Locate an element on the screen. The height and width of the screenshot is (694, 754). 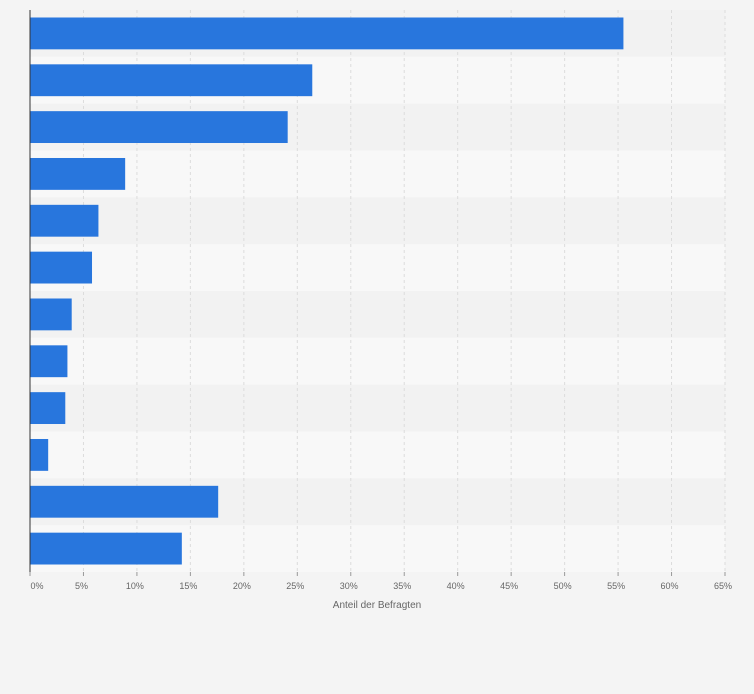
x-tick-label: 55% is located at coordinates (616, 586).